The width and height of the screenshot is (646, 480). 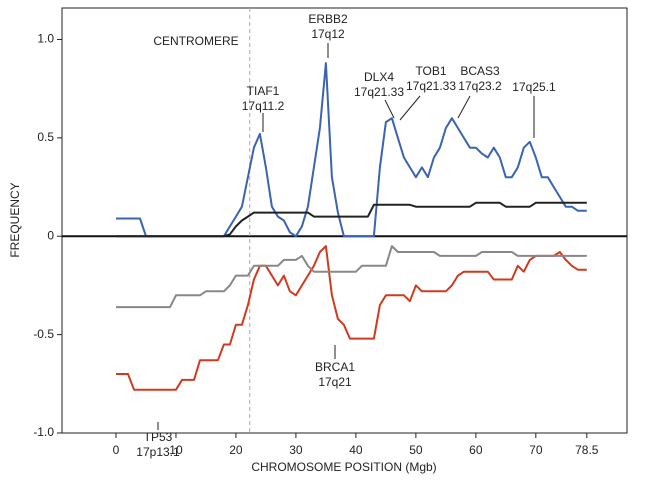 What do you see at coordinates (176, 450) in the screenshot?
I see `x-tick-label: 10` at bounding box center [176, 450].